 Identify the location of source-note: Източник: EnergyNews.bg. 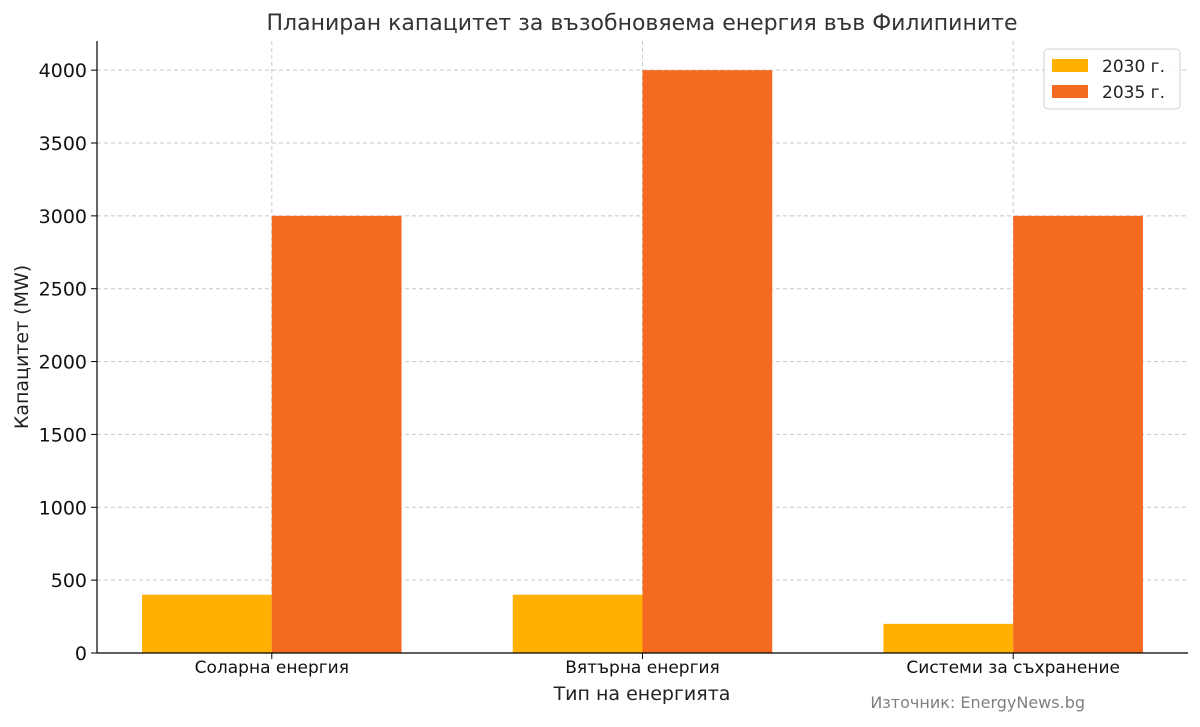
(977, 702).